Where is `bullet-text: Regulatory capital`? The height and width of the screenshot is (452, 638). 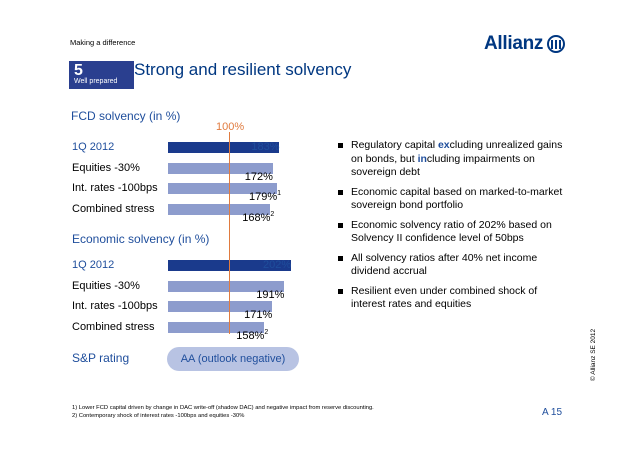
bullet-text: Regulatory capital is located at coordinates (394, 145).